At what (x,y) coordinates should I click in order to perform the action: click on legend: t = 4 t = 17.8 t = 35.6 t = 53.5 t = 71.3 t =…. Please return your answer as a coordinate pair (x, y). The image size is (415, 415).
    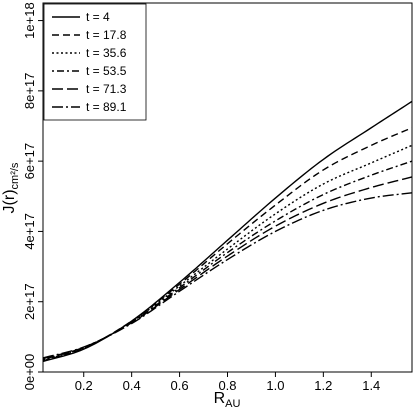
    Looking at the image, I should click on (95, 62).